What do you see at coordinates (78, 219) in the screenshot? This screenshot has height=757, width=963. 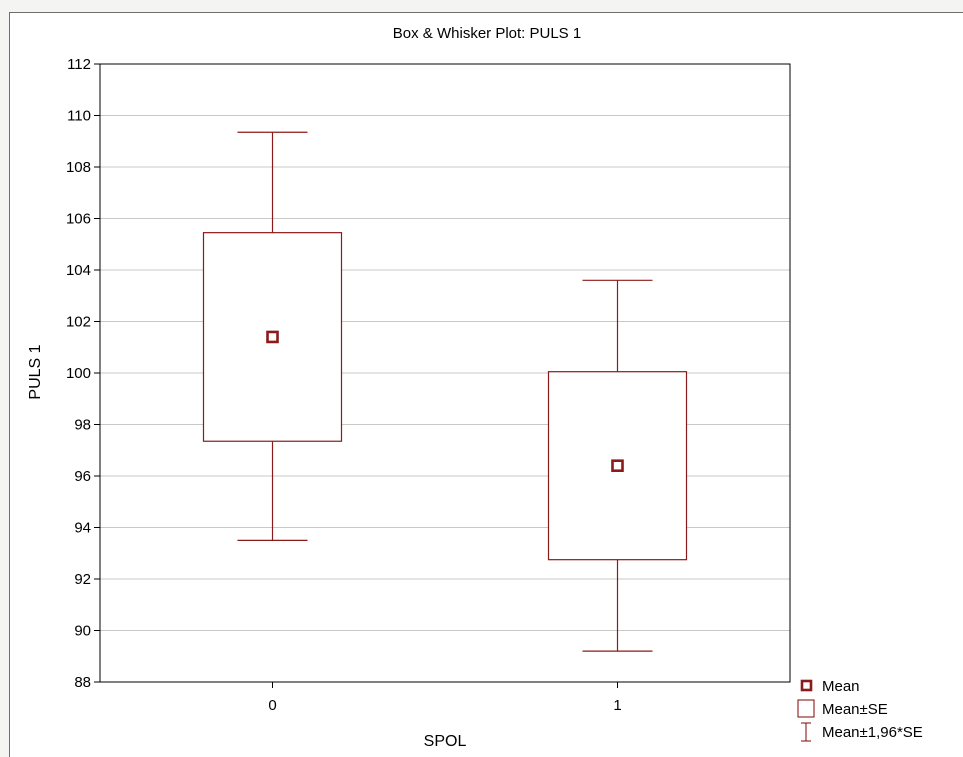 I see `y-tick-label: 106` at bounding box center [78, 219].